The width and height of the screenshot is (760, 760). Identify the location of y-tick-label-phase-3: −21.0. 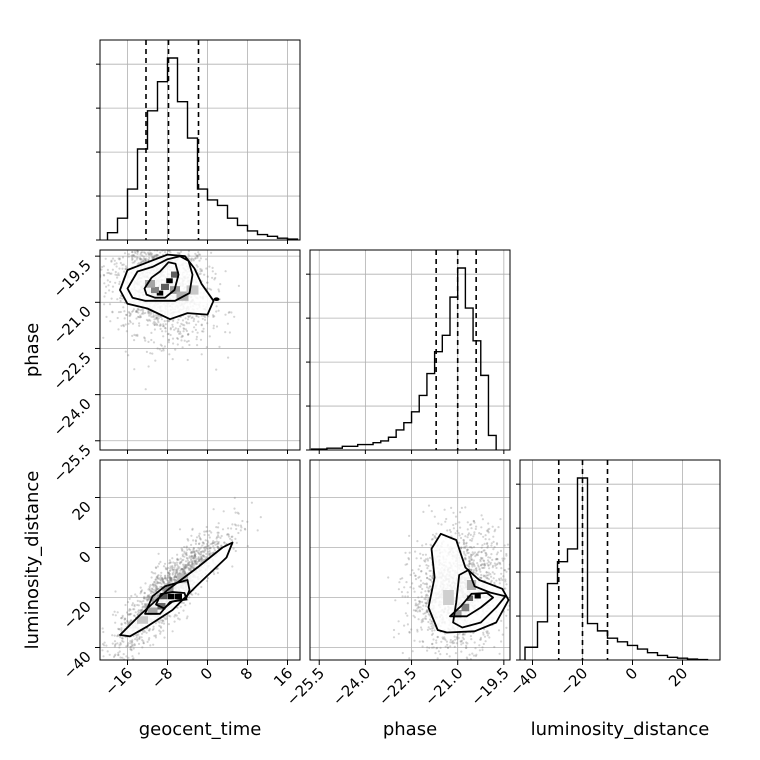
(72, 324).